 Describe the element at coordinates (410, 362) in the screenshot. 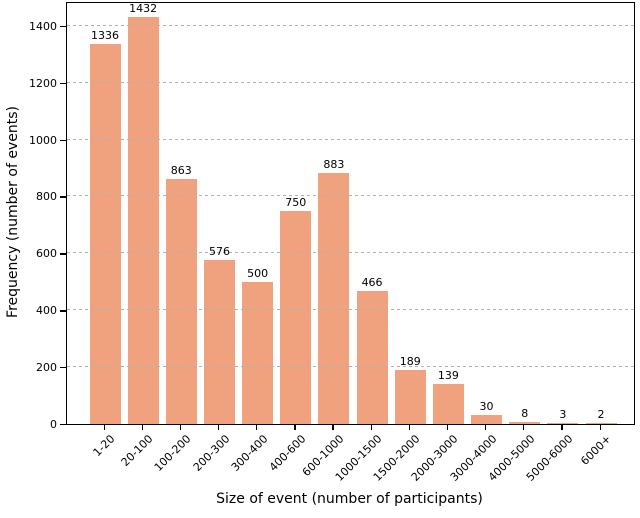

I see `bar-value-label: 189` at that location.